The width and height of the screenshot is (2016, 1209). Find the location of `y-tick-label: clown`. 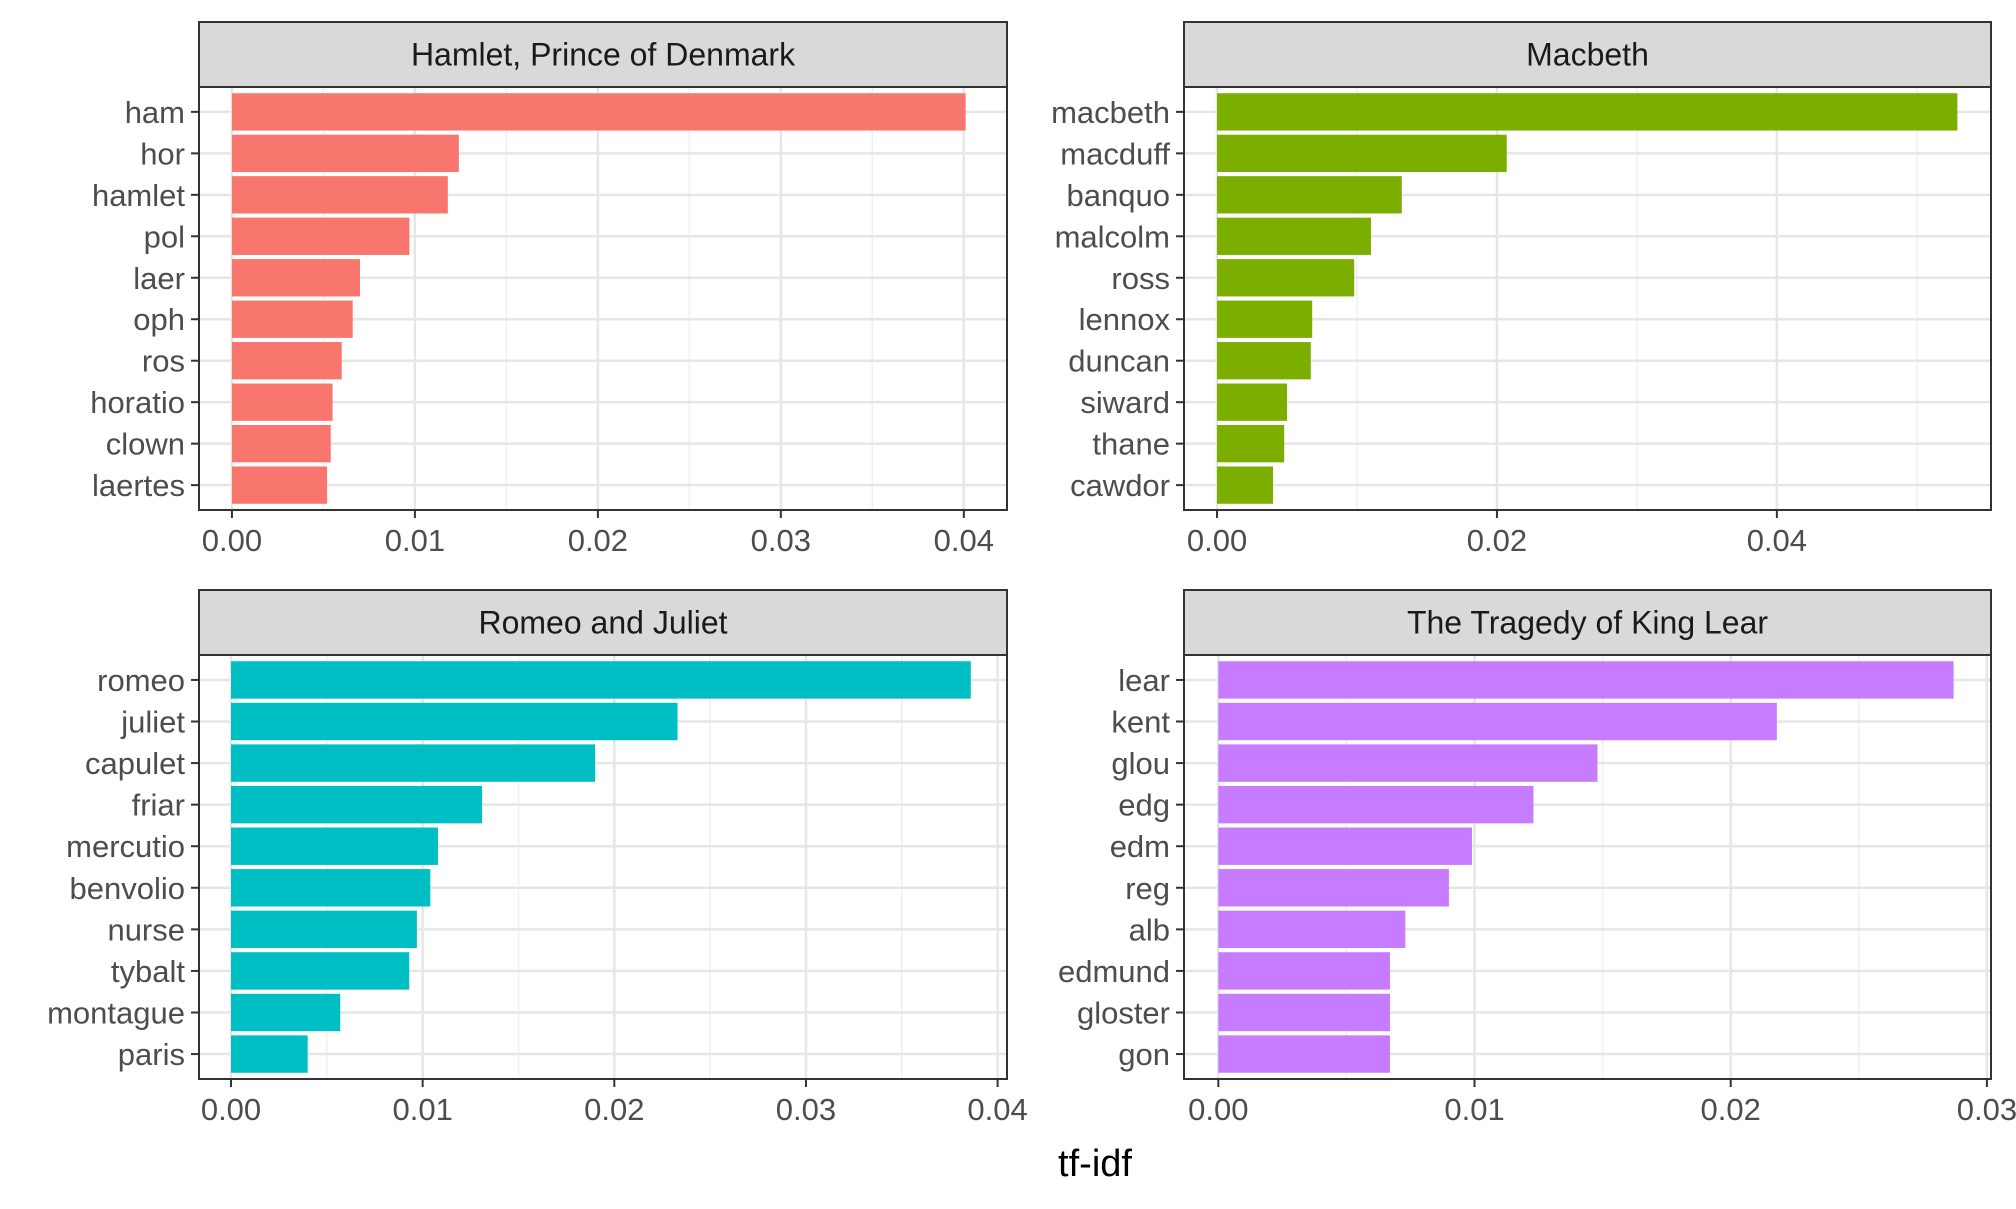

y-tick-label: clown is located at coordinates (145, 444).